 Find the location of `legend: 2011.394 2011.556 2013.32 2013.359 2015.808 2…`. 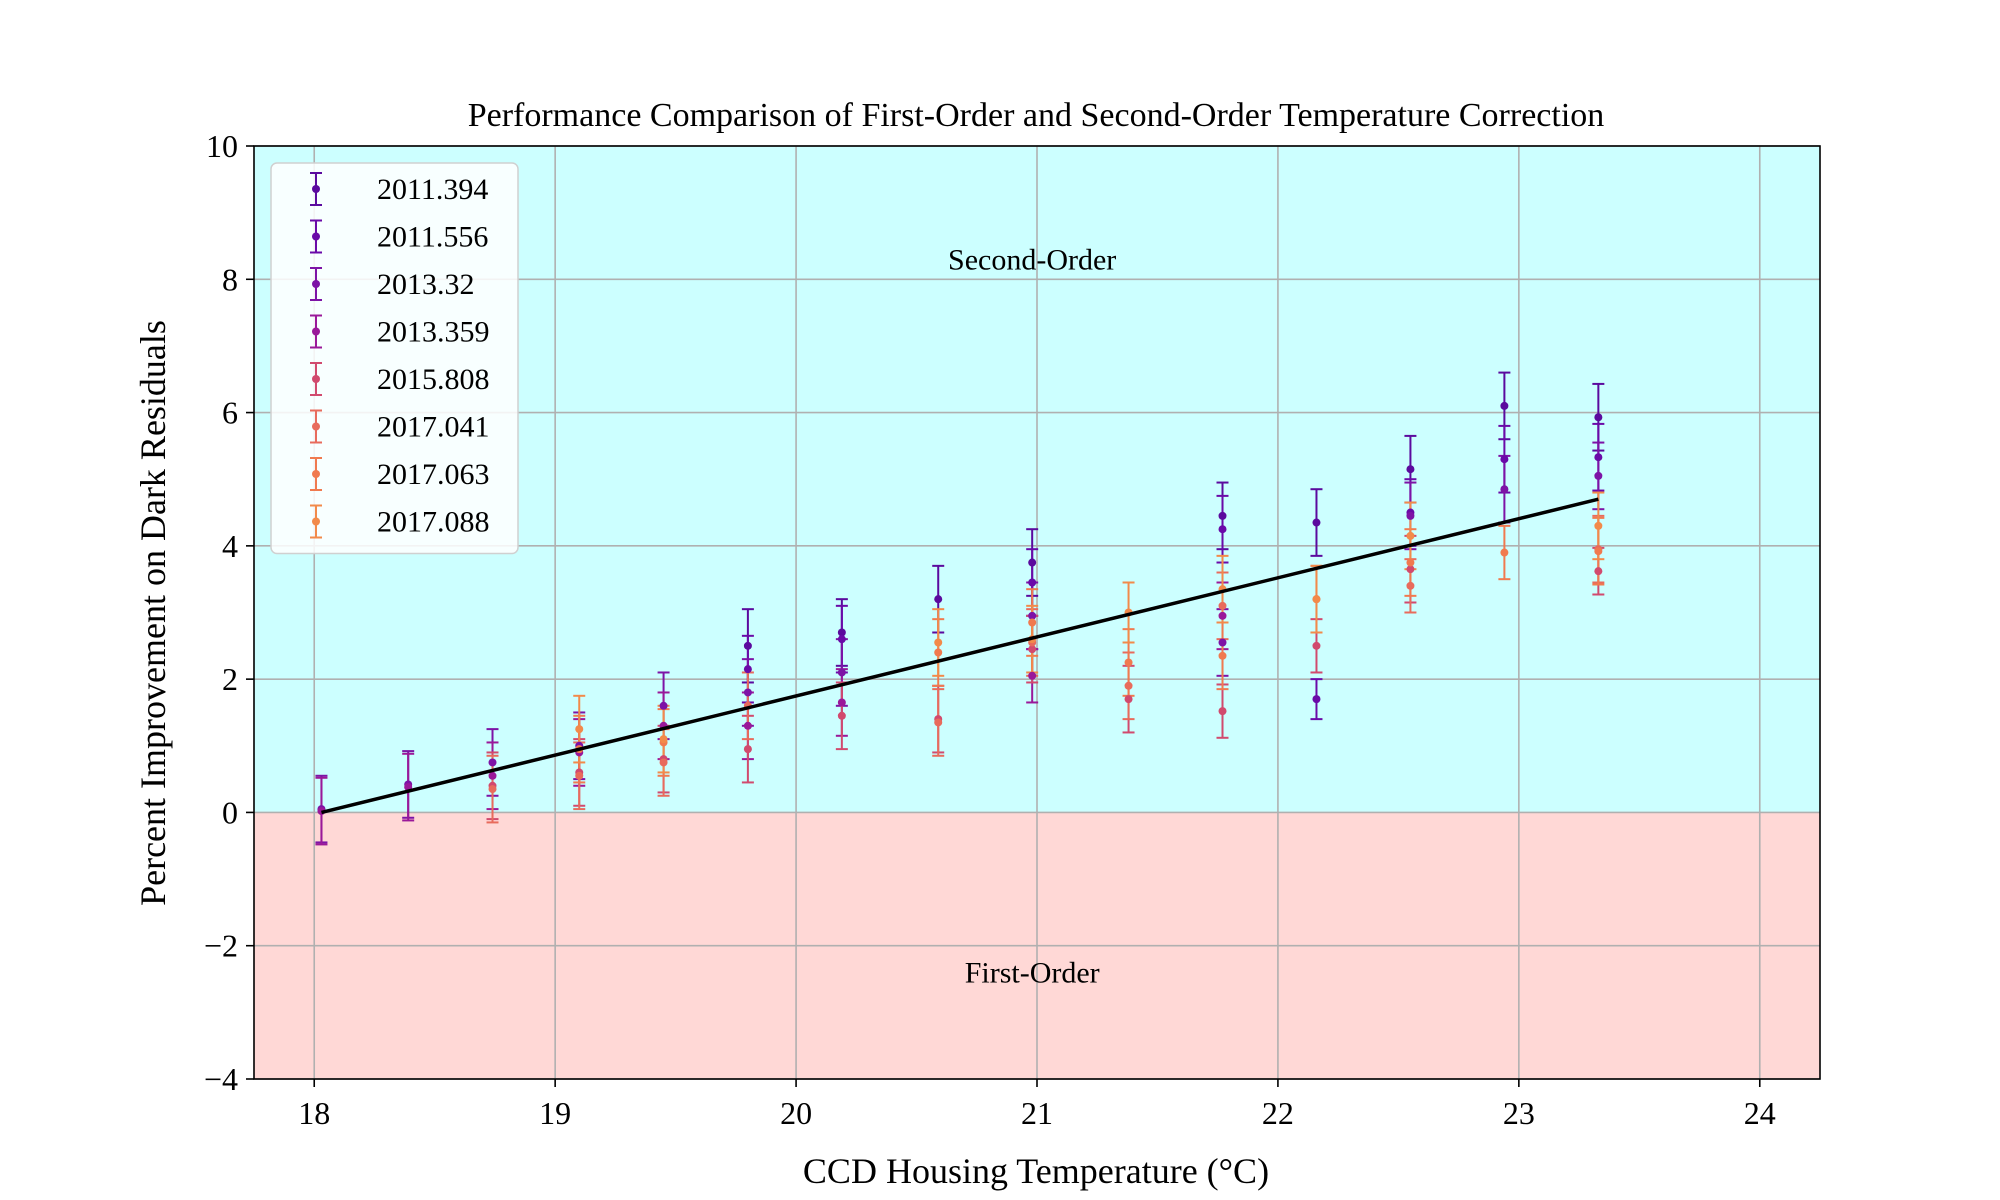

legend: 2011.394 2011.556 2013.32 2013.359 2015.808 2… is located at coordinates (394, 358).